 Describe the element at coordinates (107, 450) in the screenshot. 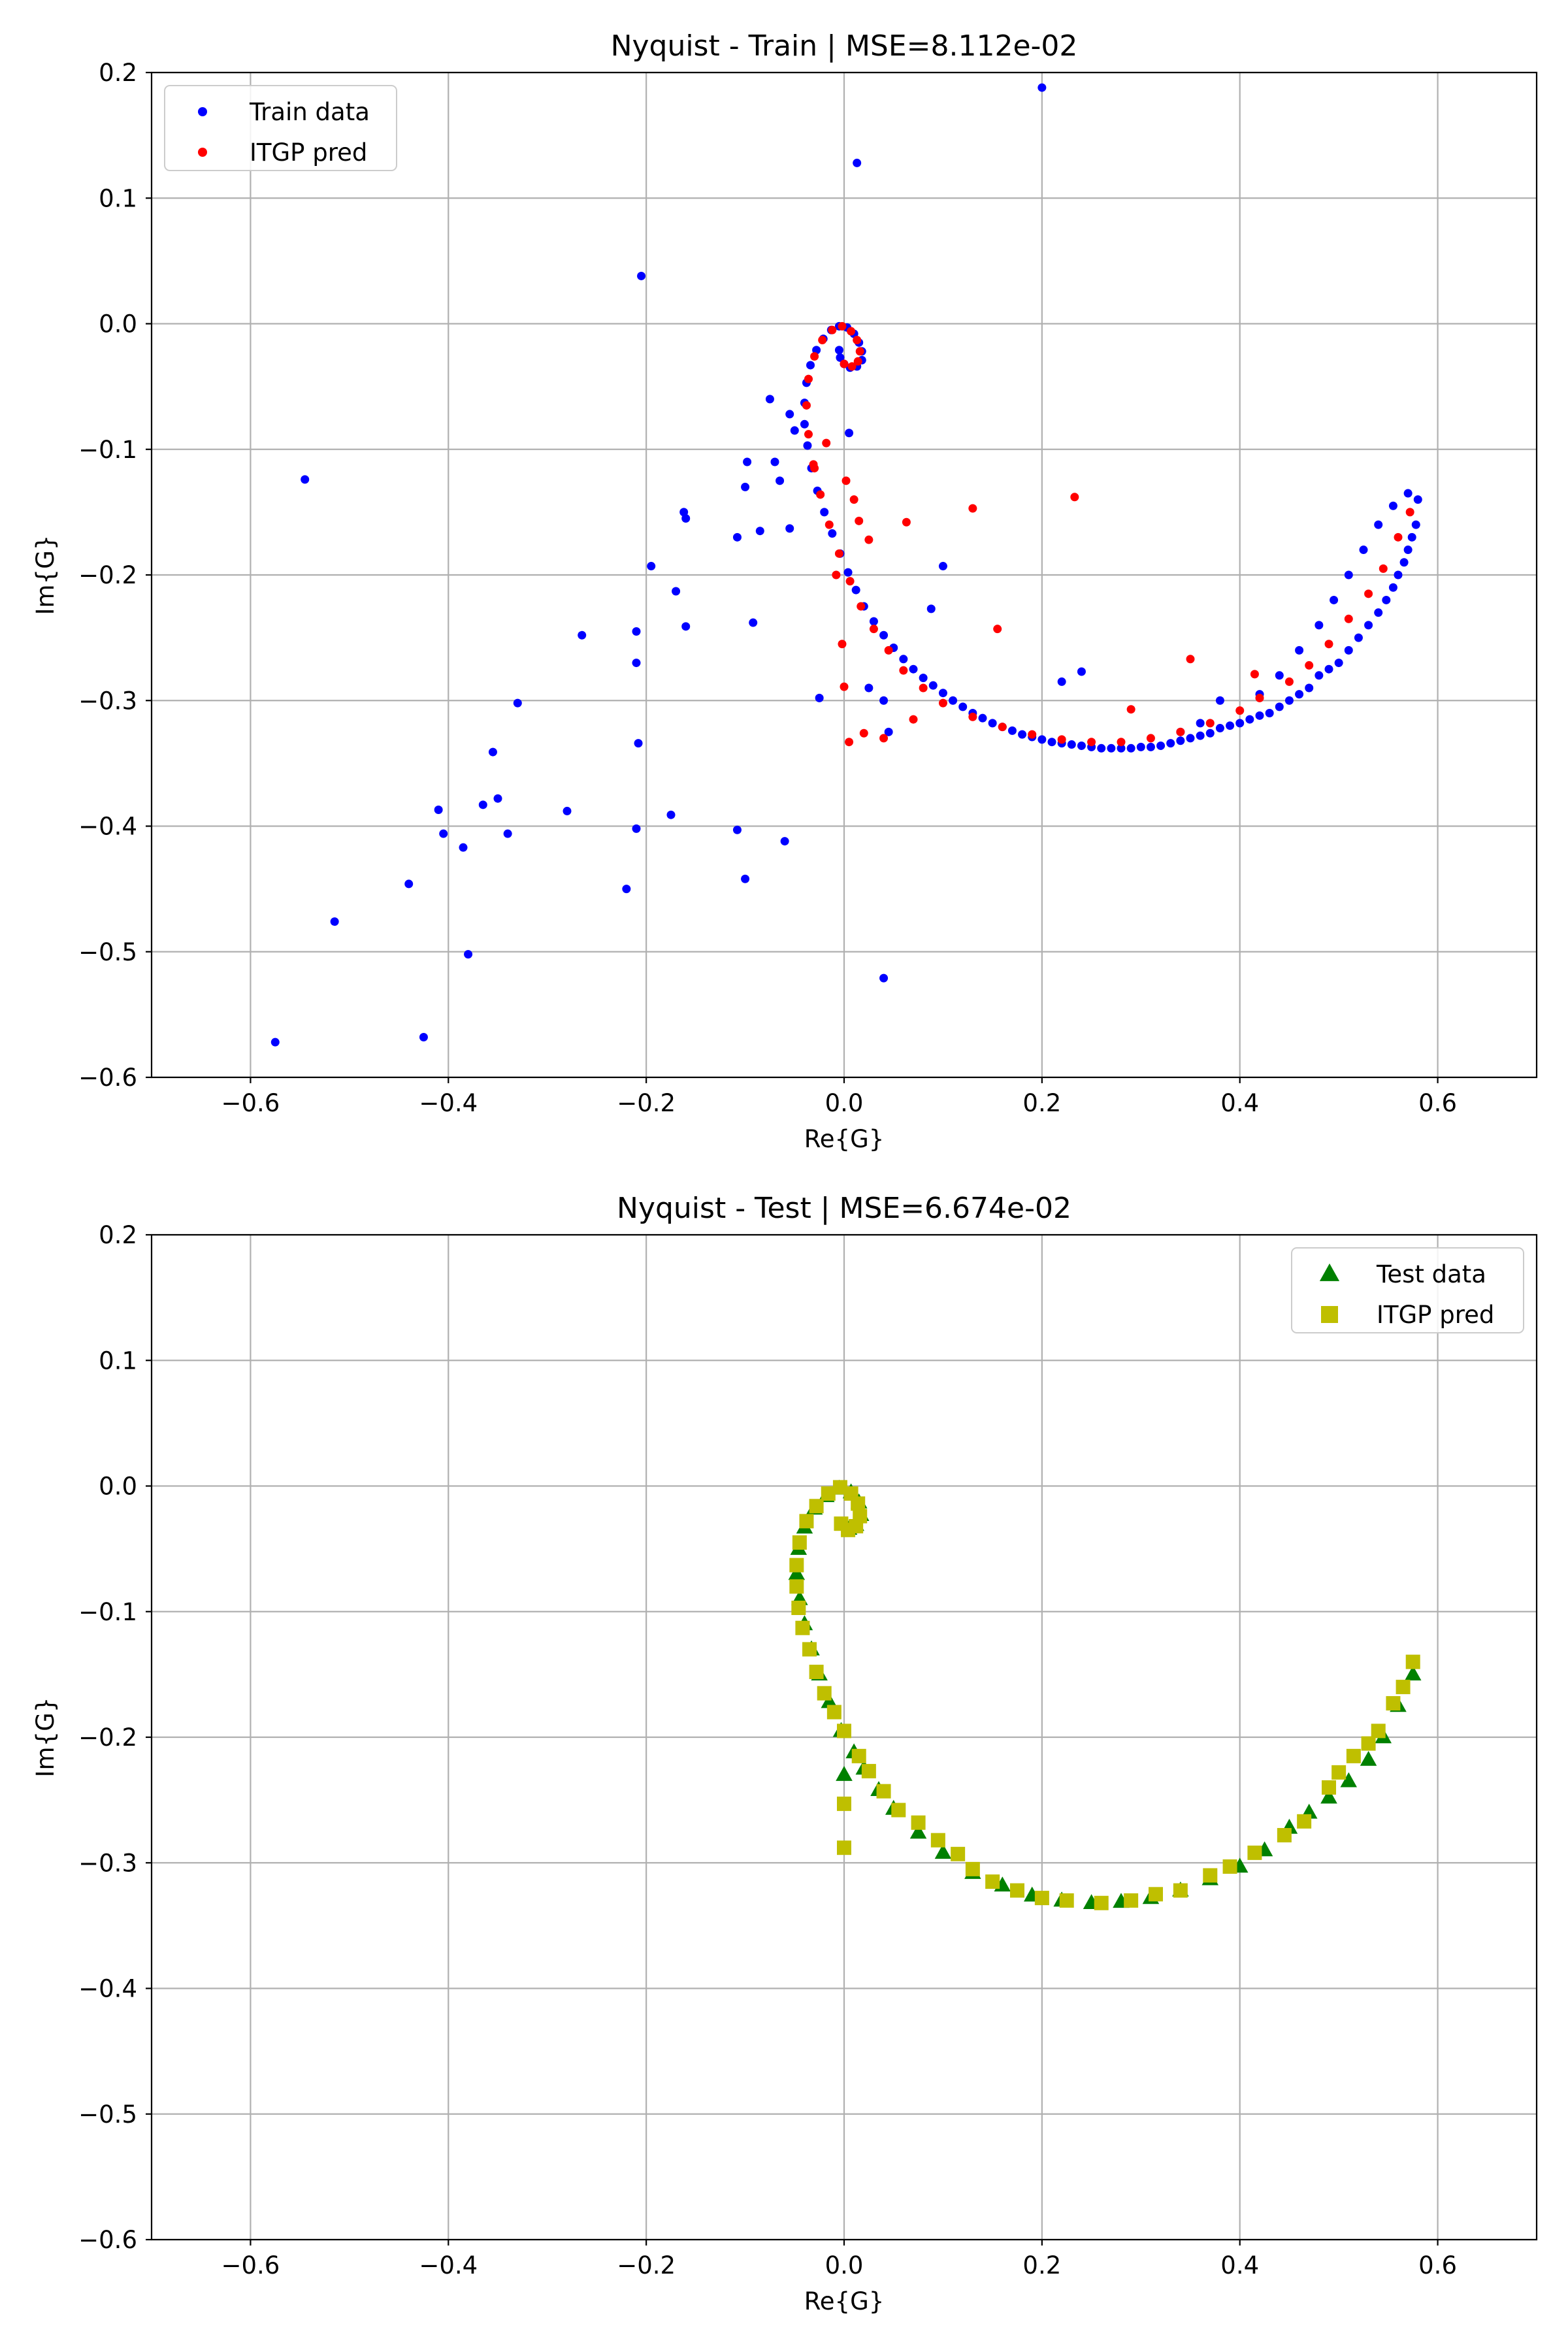

I see `y-tick-label: −0.1` at that location.